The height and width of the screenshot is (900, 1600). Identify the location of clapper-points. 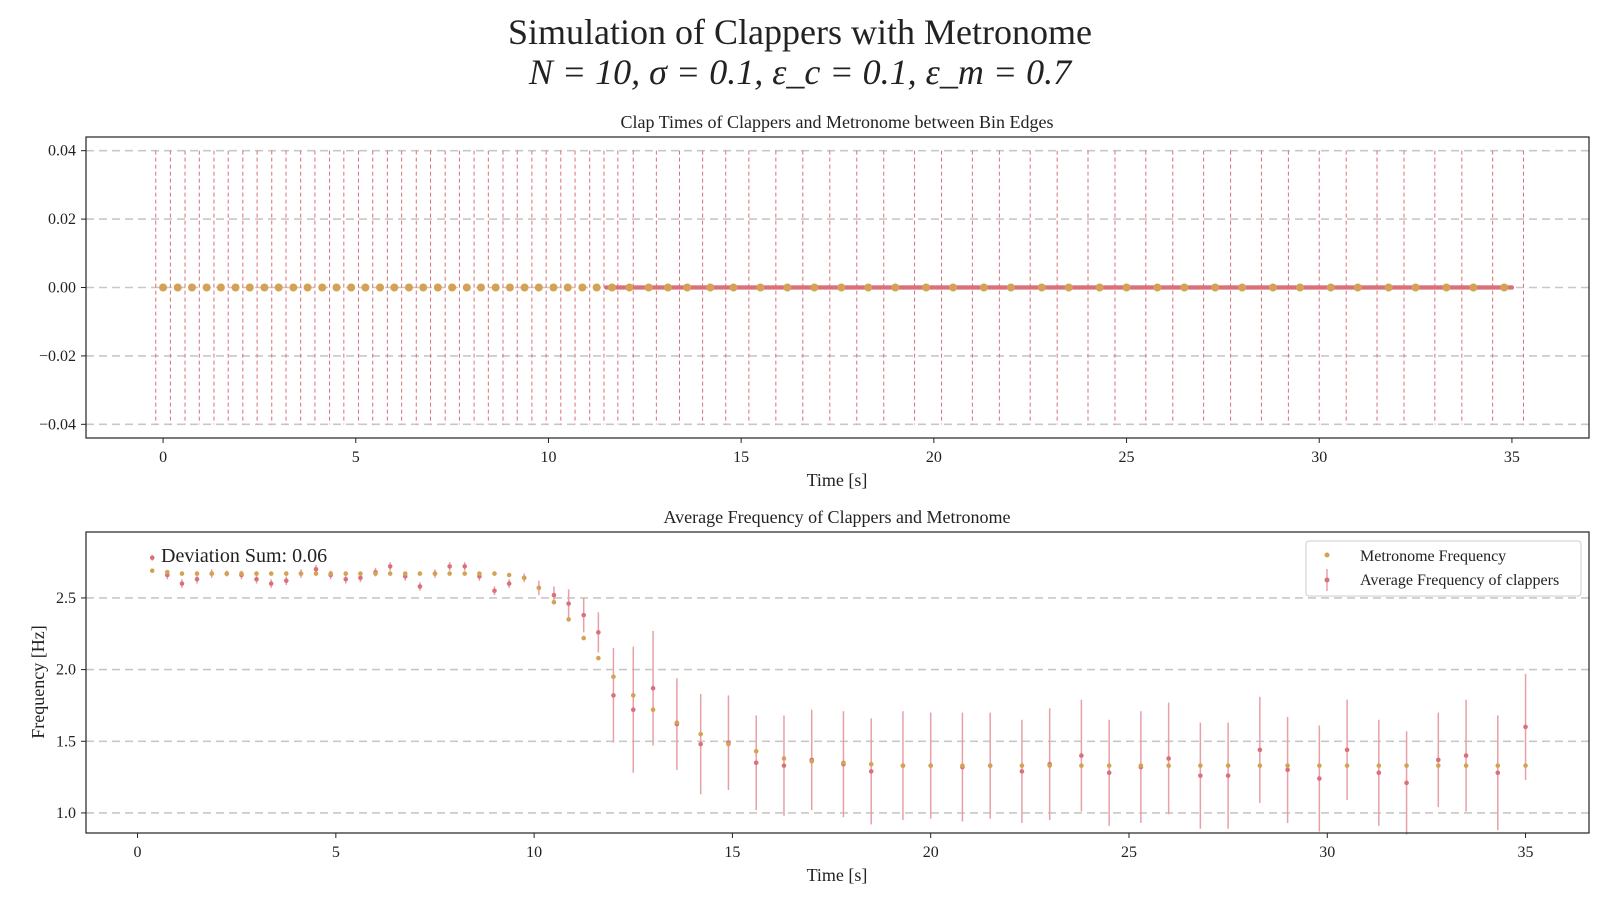
(1059, 287).